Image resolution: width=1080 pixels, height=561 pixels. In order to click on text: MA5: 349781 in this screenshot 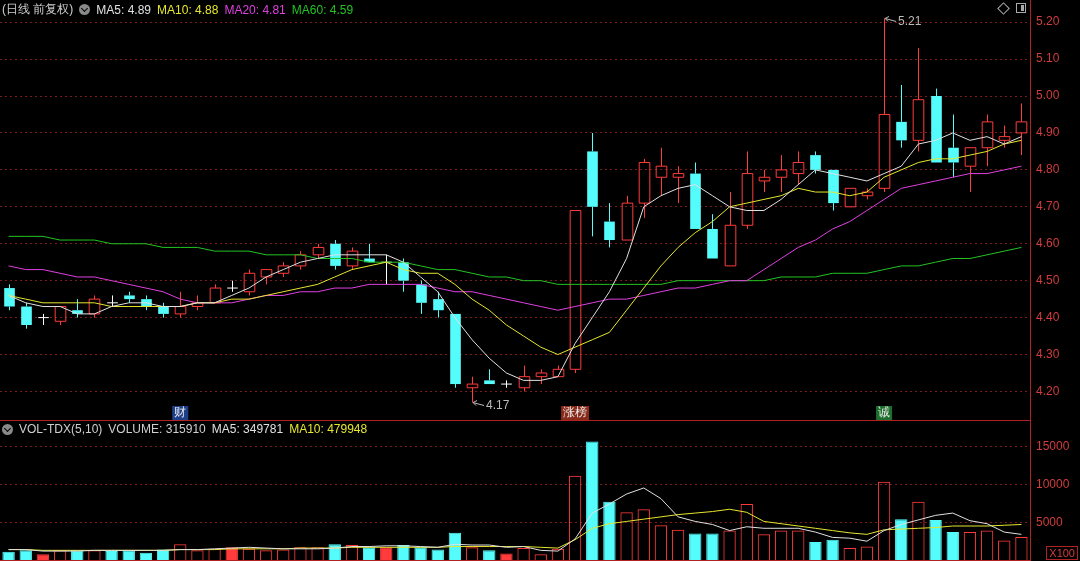, I will do `click(247, 429)`.